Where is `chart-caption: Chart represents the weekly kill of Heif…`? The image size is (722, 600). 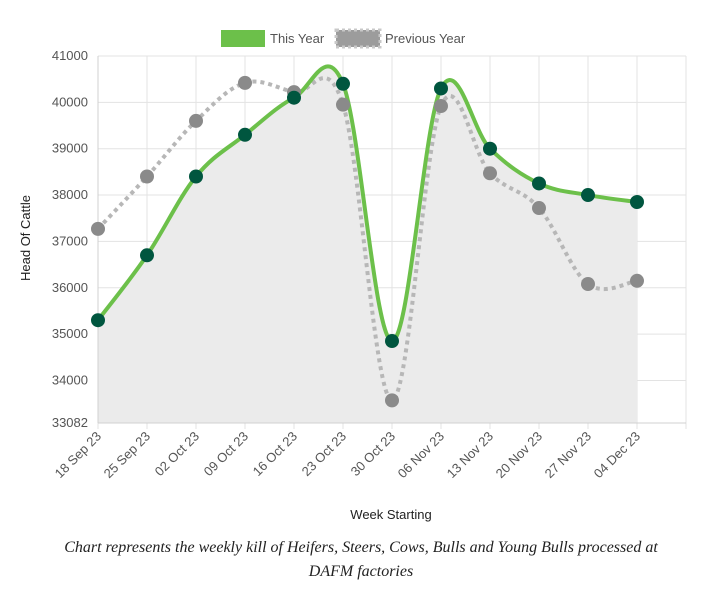
chart-caption: Chart represents the weekly kill of Heif… is located at coordinates (361, 560).